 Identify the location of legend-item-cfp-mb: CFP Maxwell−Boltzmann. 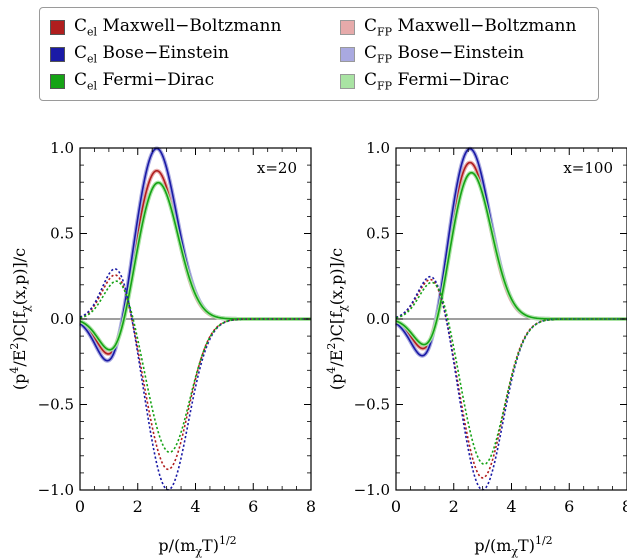
(458, 27).